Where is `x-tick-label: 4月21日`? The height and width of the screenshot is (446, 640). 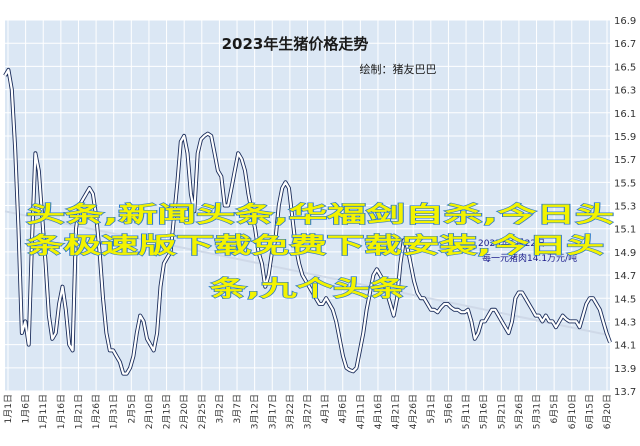 x-tick-label: 4月21日 is located at coordinates (396, 411).